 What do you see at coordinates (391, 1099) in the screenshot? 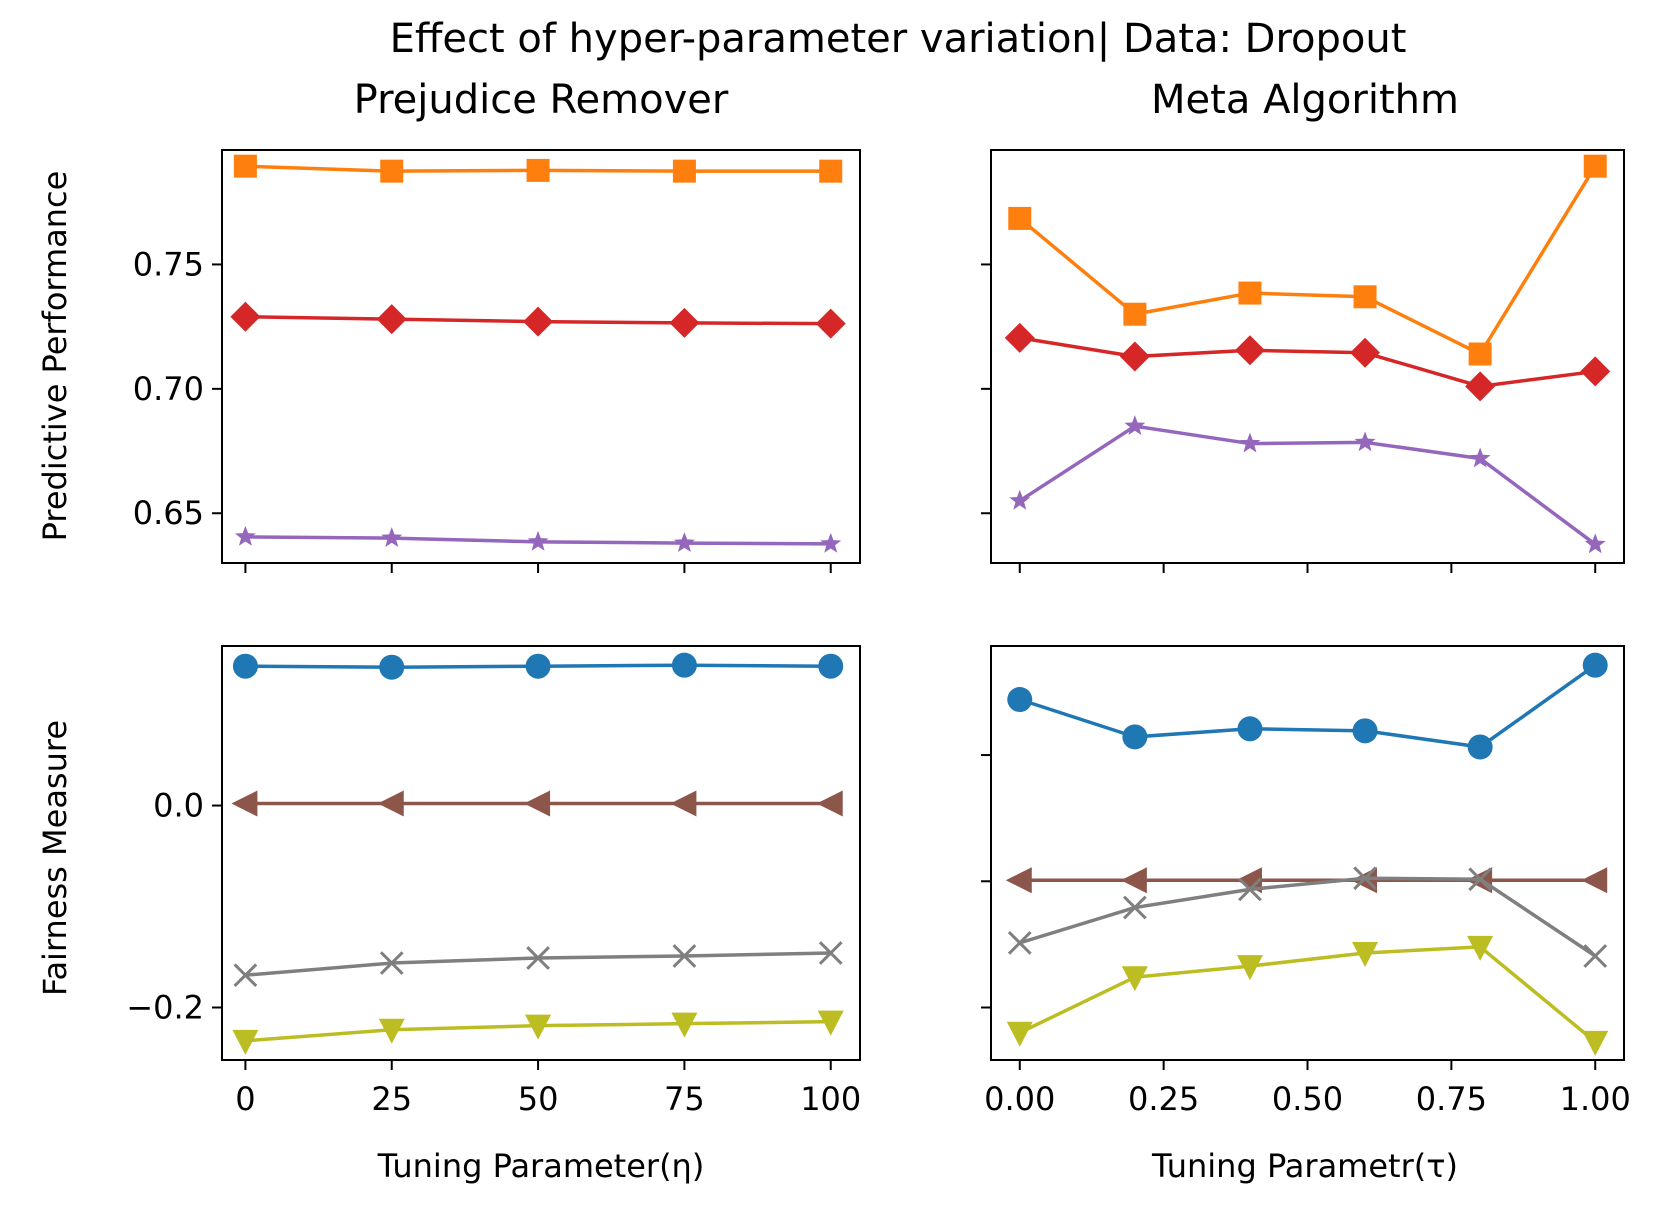
I see `x-tick-label: 25` at bounding box center [391, 1099].